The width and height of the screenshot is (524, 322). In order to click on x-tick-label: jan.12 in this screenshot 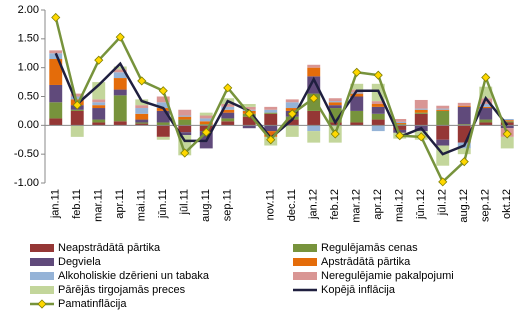, I will do `click(314, 204)`.